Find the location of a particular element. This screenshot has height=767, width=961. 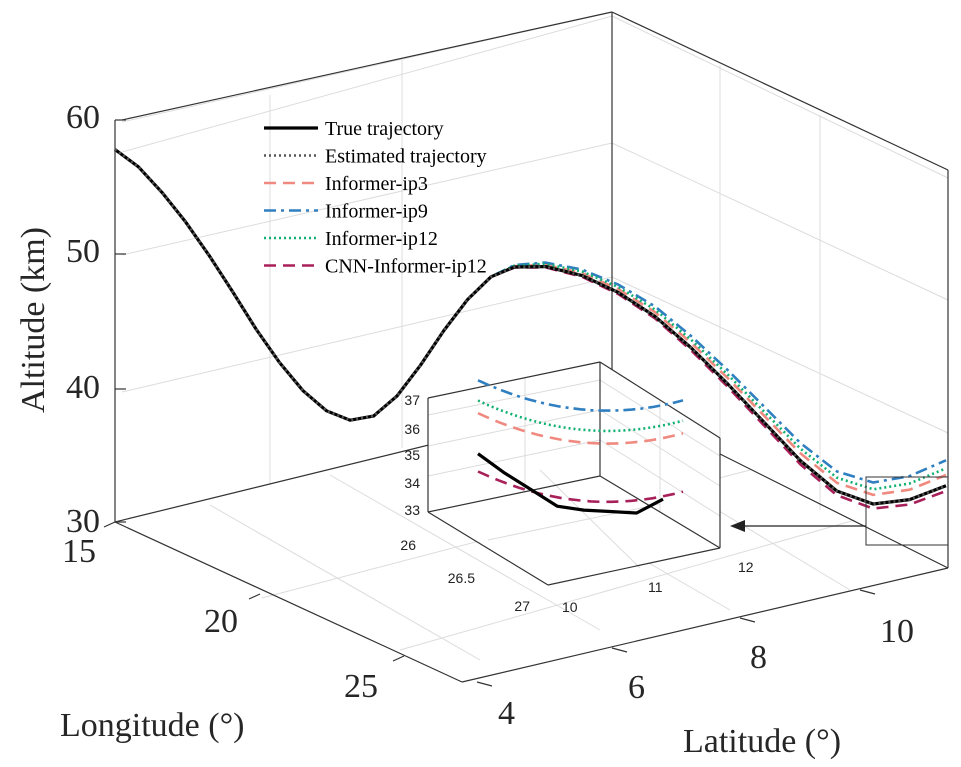

inset-lon-tick: 26.5 is located at coordinates (461, 578).